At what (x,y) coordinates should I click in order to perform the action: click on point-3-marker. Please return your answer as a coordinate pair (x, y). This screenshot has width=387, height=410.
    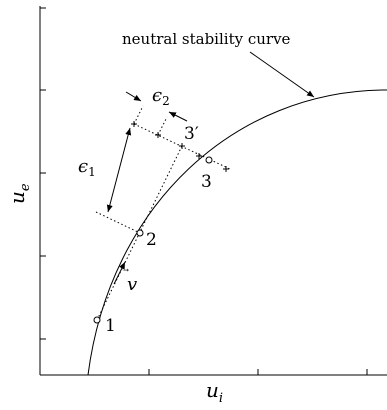
    Looking at the image, I should click on (209, 160).